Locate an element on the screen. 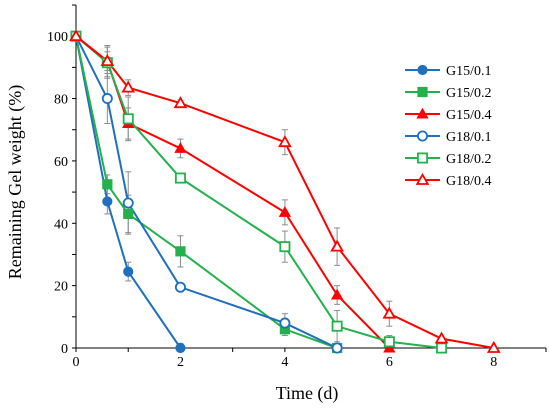  legend-item-g18-0-4: G18/0.4 is located at coordinates (448, 180).